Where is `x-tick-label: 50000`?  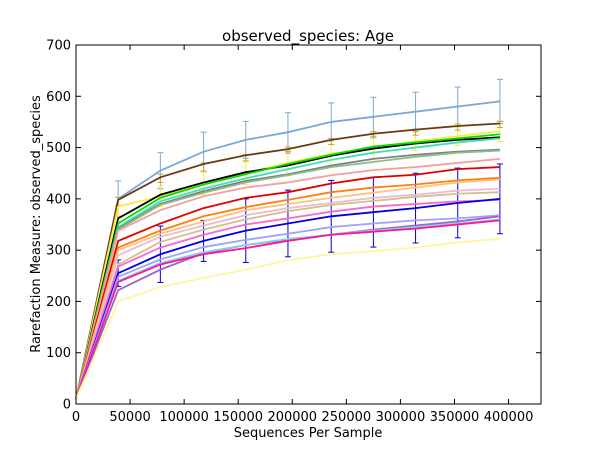
x-tick-label: 50000 is located at coordinates (129, 417).